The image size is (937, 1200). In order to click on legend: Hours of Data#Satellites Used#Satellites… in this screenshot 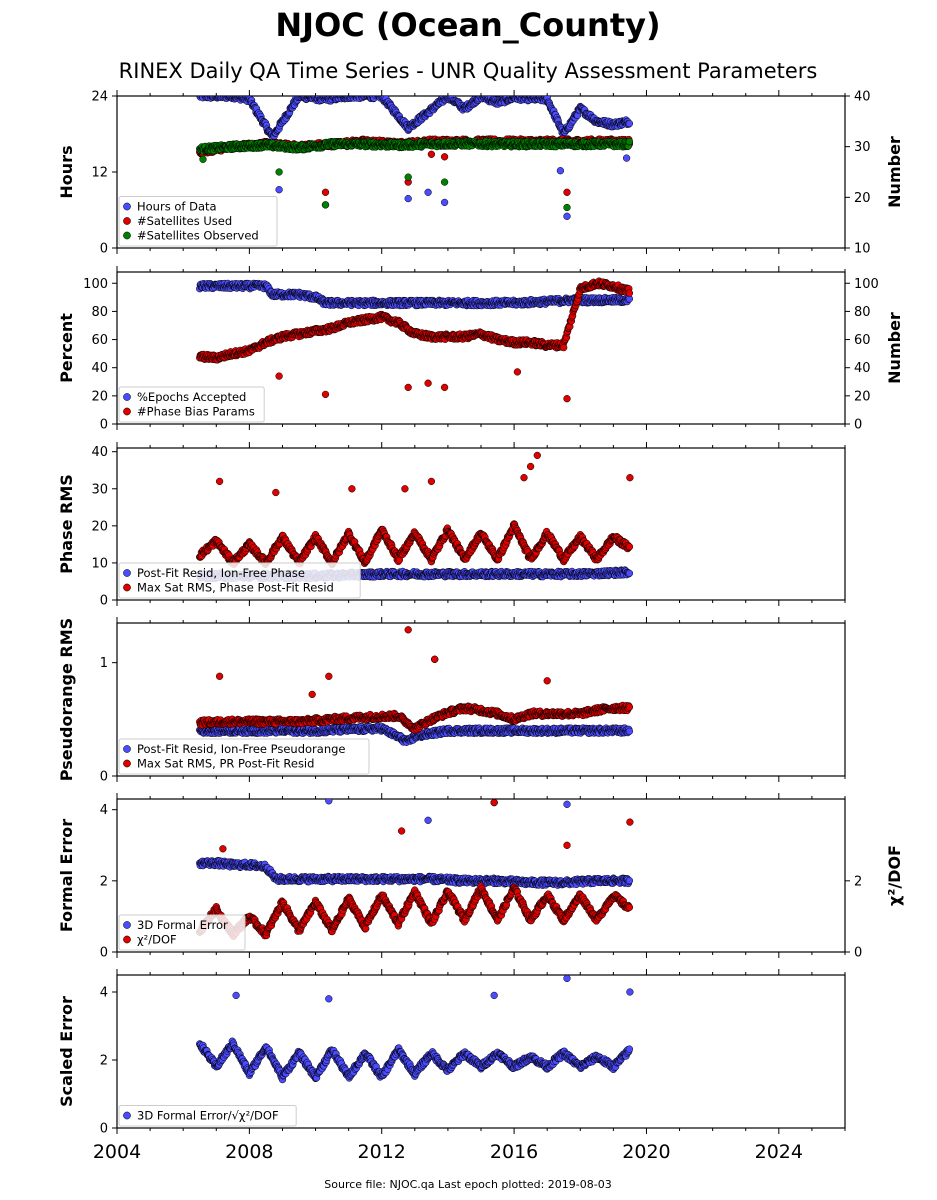, I will do `click(198, 221)`.